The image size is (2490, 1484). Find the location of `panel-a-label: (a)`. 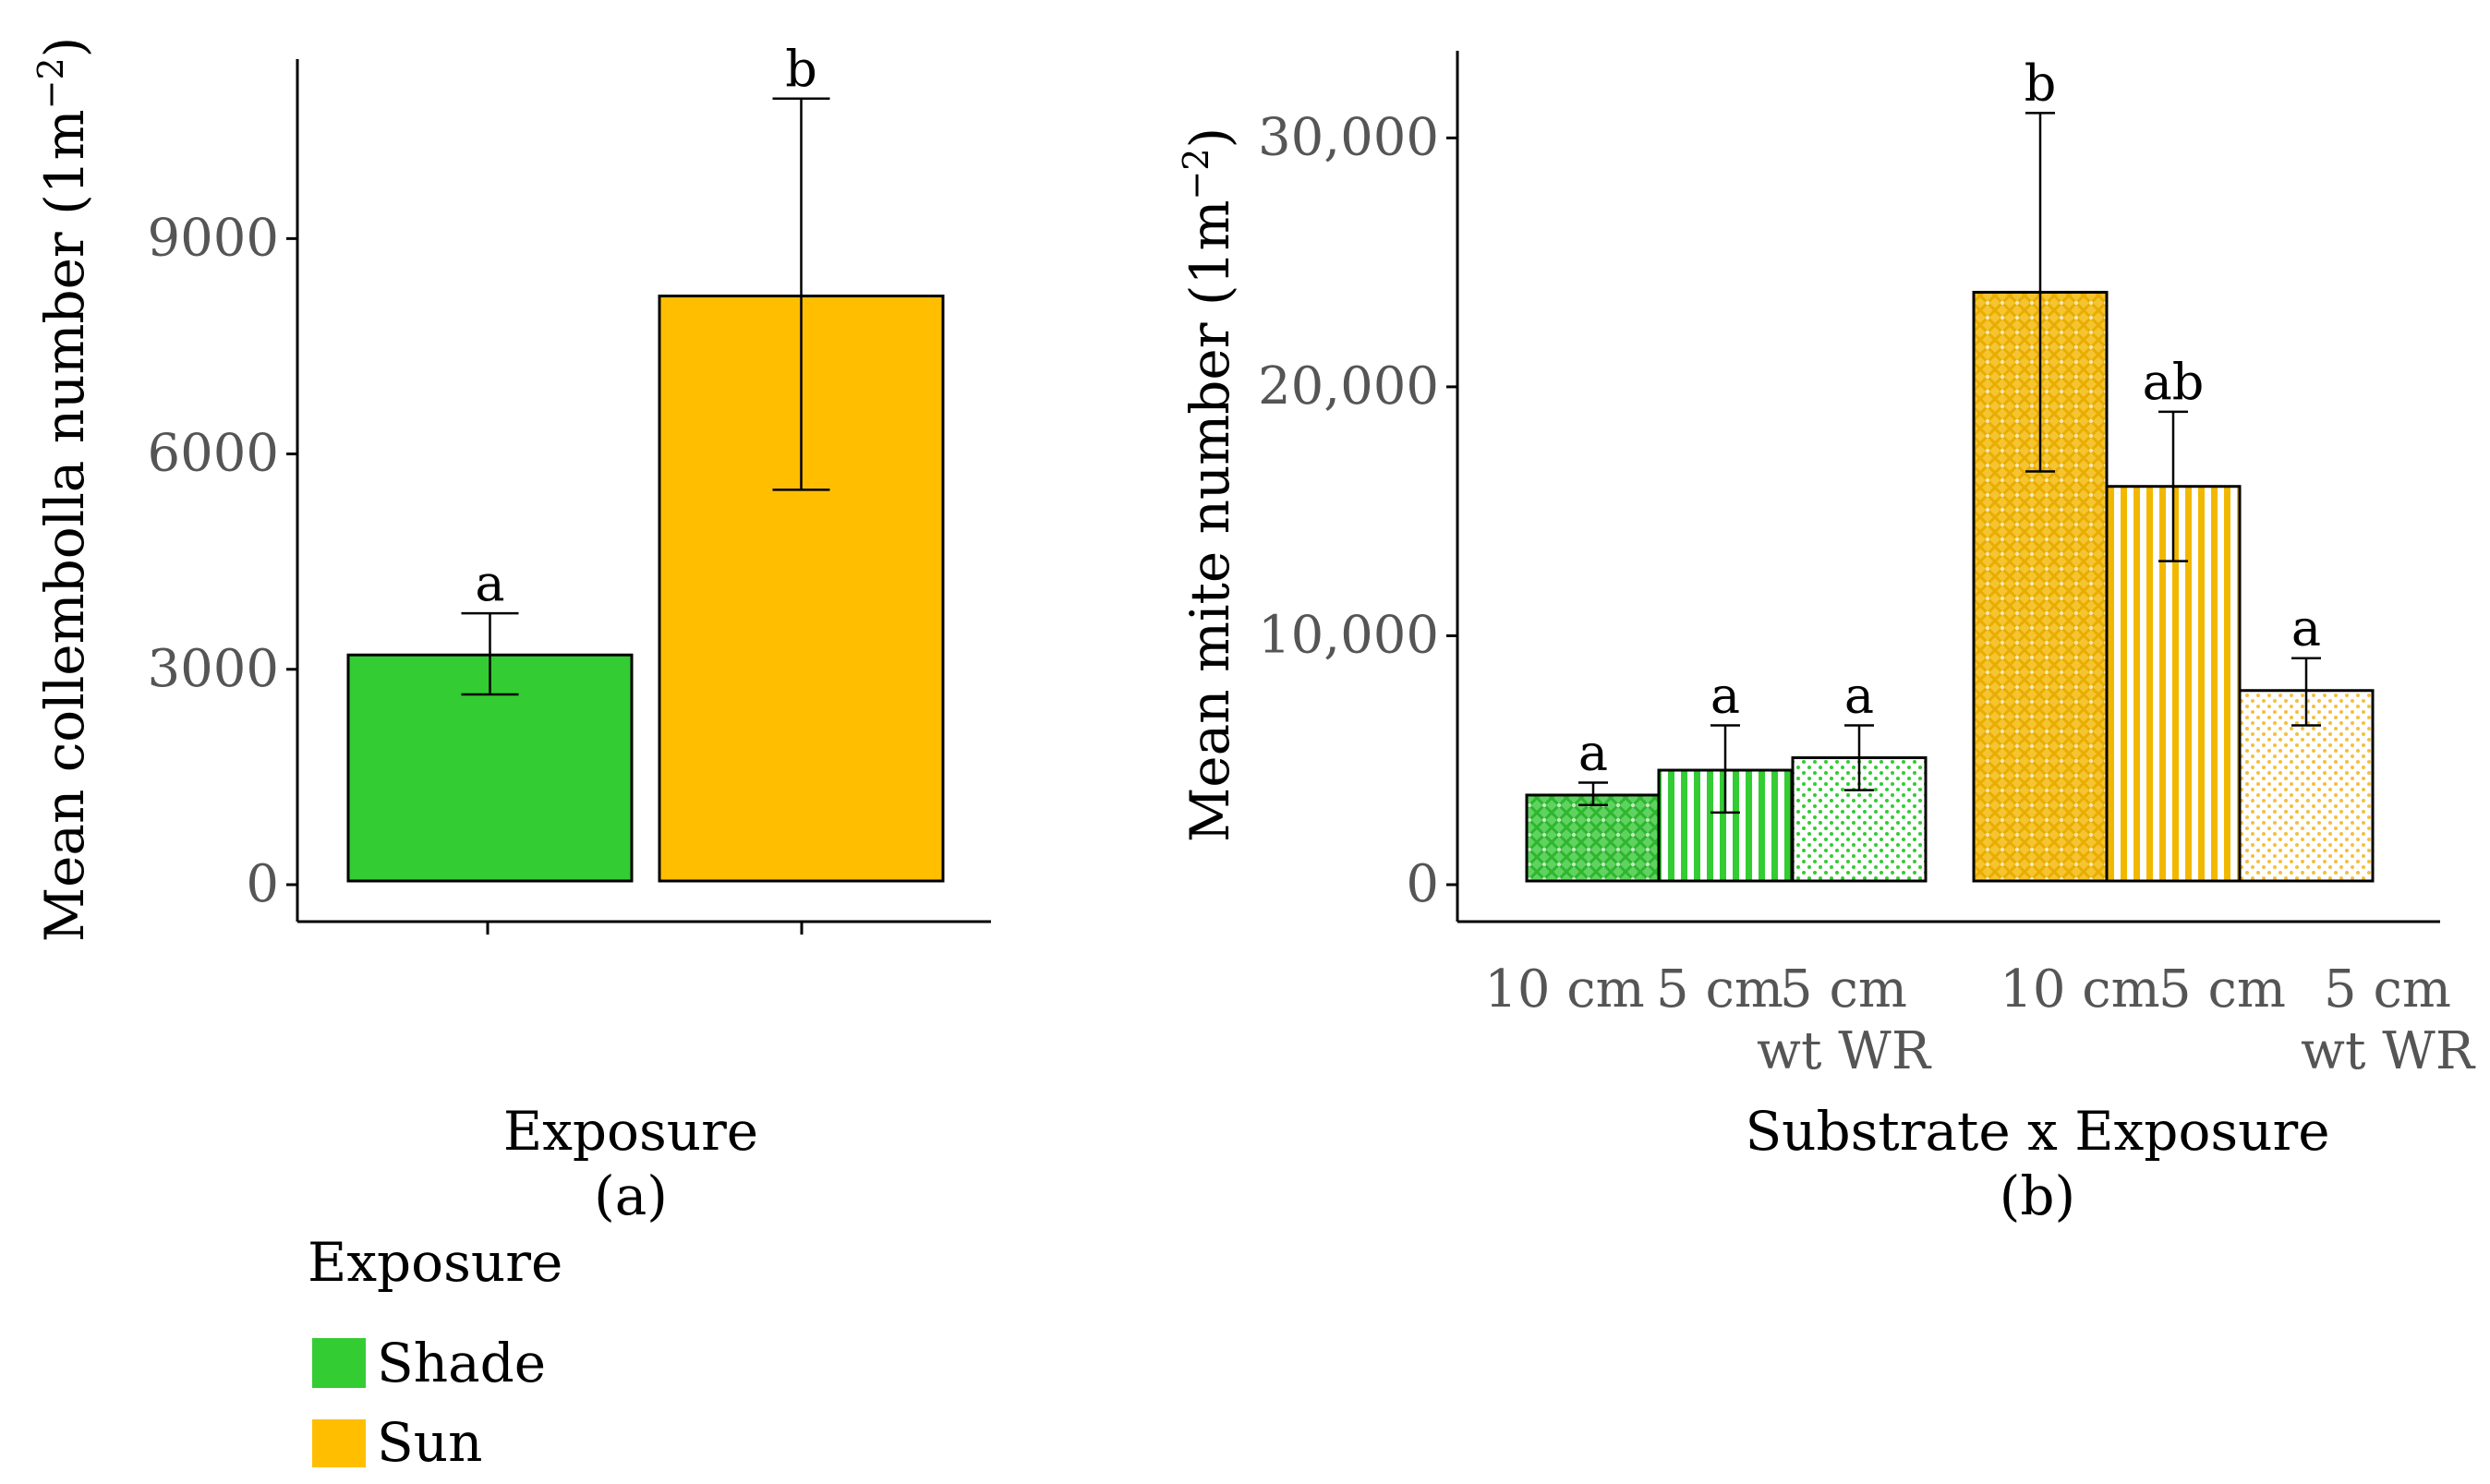

panel-a-label: (a) is located at coordinates (631, 1195).